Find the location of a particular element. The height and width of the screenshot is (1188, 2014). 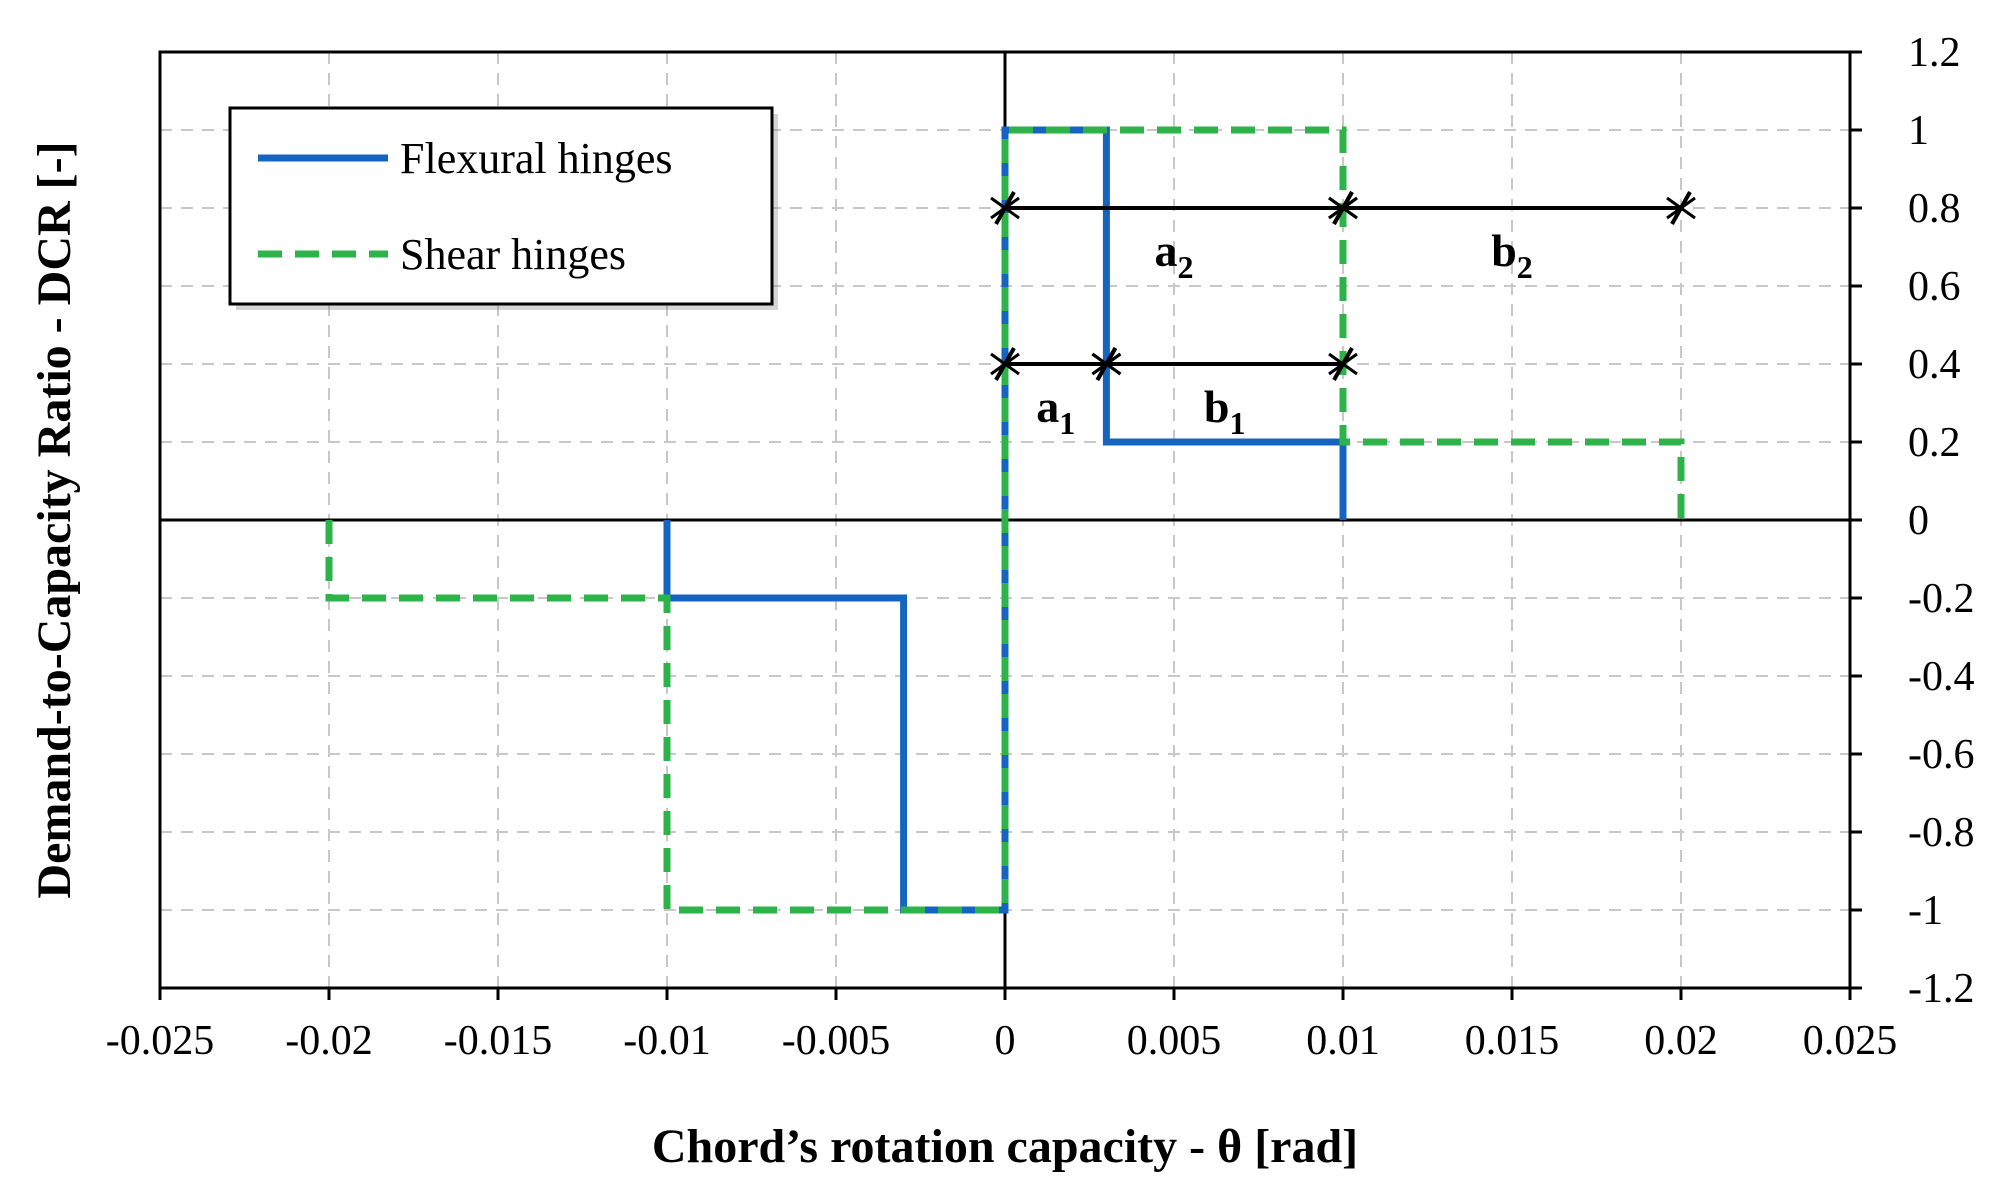

x-tick-label: -0.025 is located at coordinates (160, 1041).